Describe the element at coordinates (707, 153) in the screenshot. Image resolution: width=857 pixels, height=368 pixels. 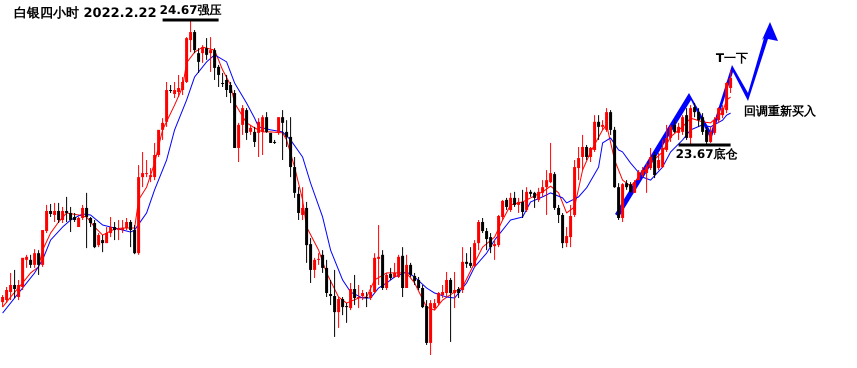
I see `ref-line-label: 23.67底仓` at that location.